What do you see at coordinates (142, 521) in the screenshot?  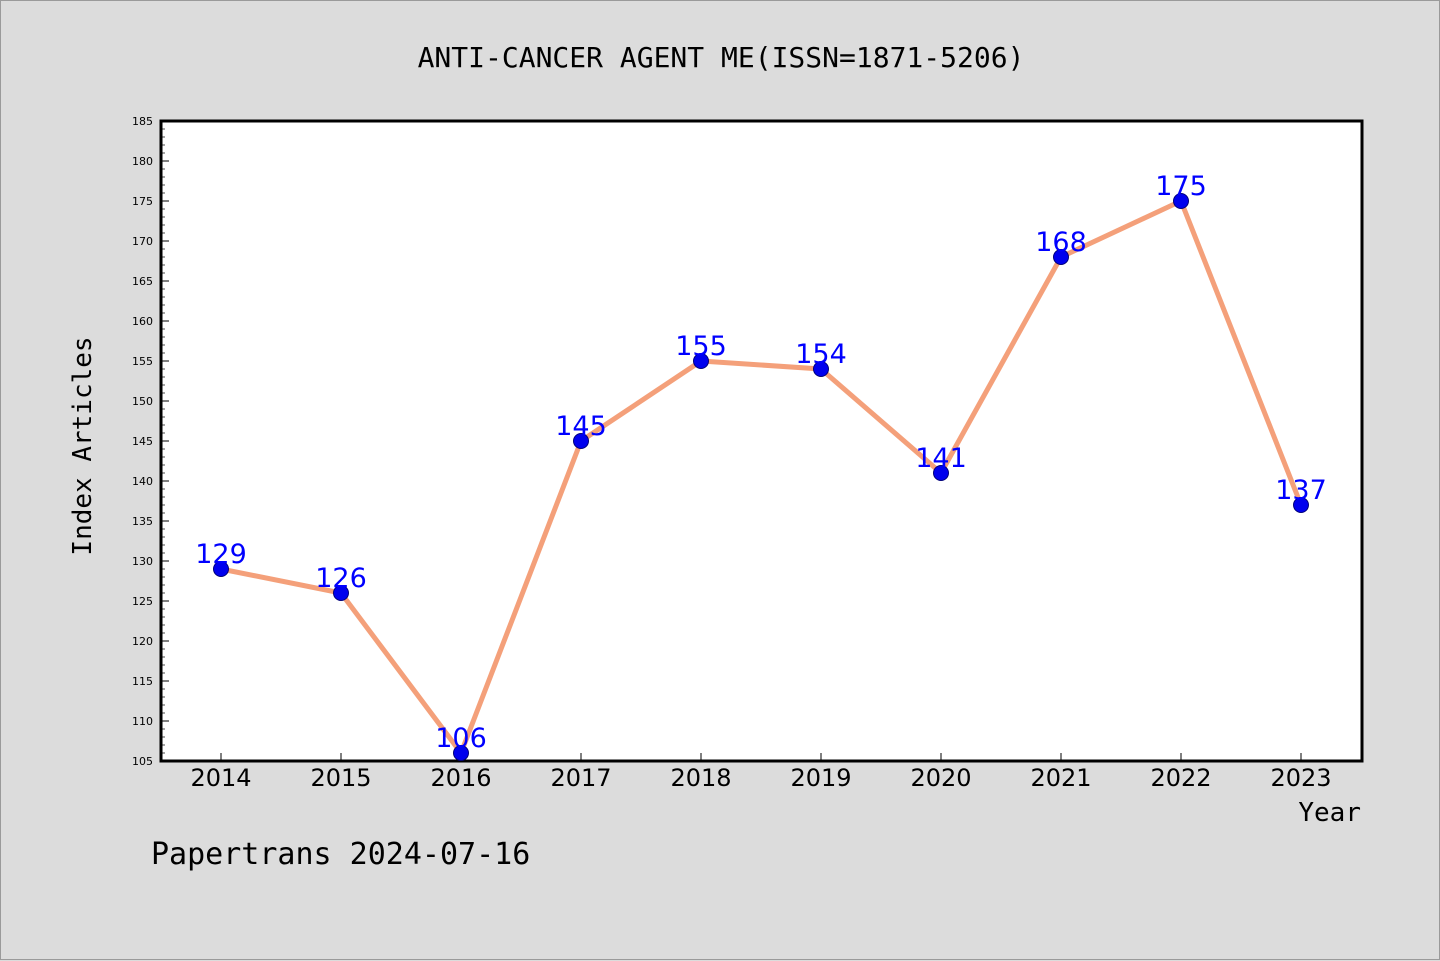 I see `y-tick-label: 135` at bounding box center [142, 521].